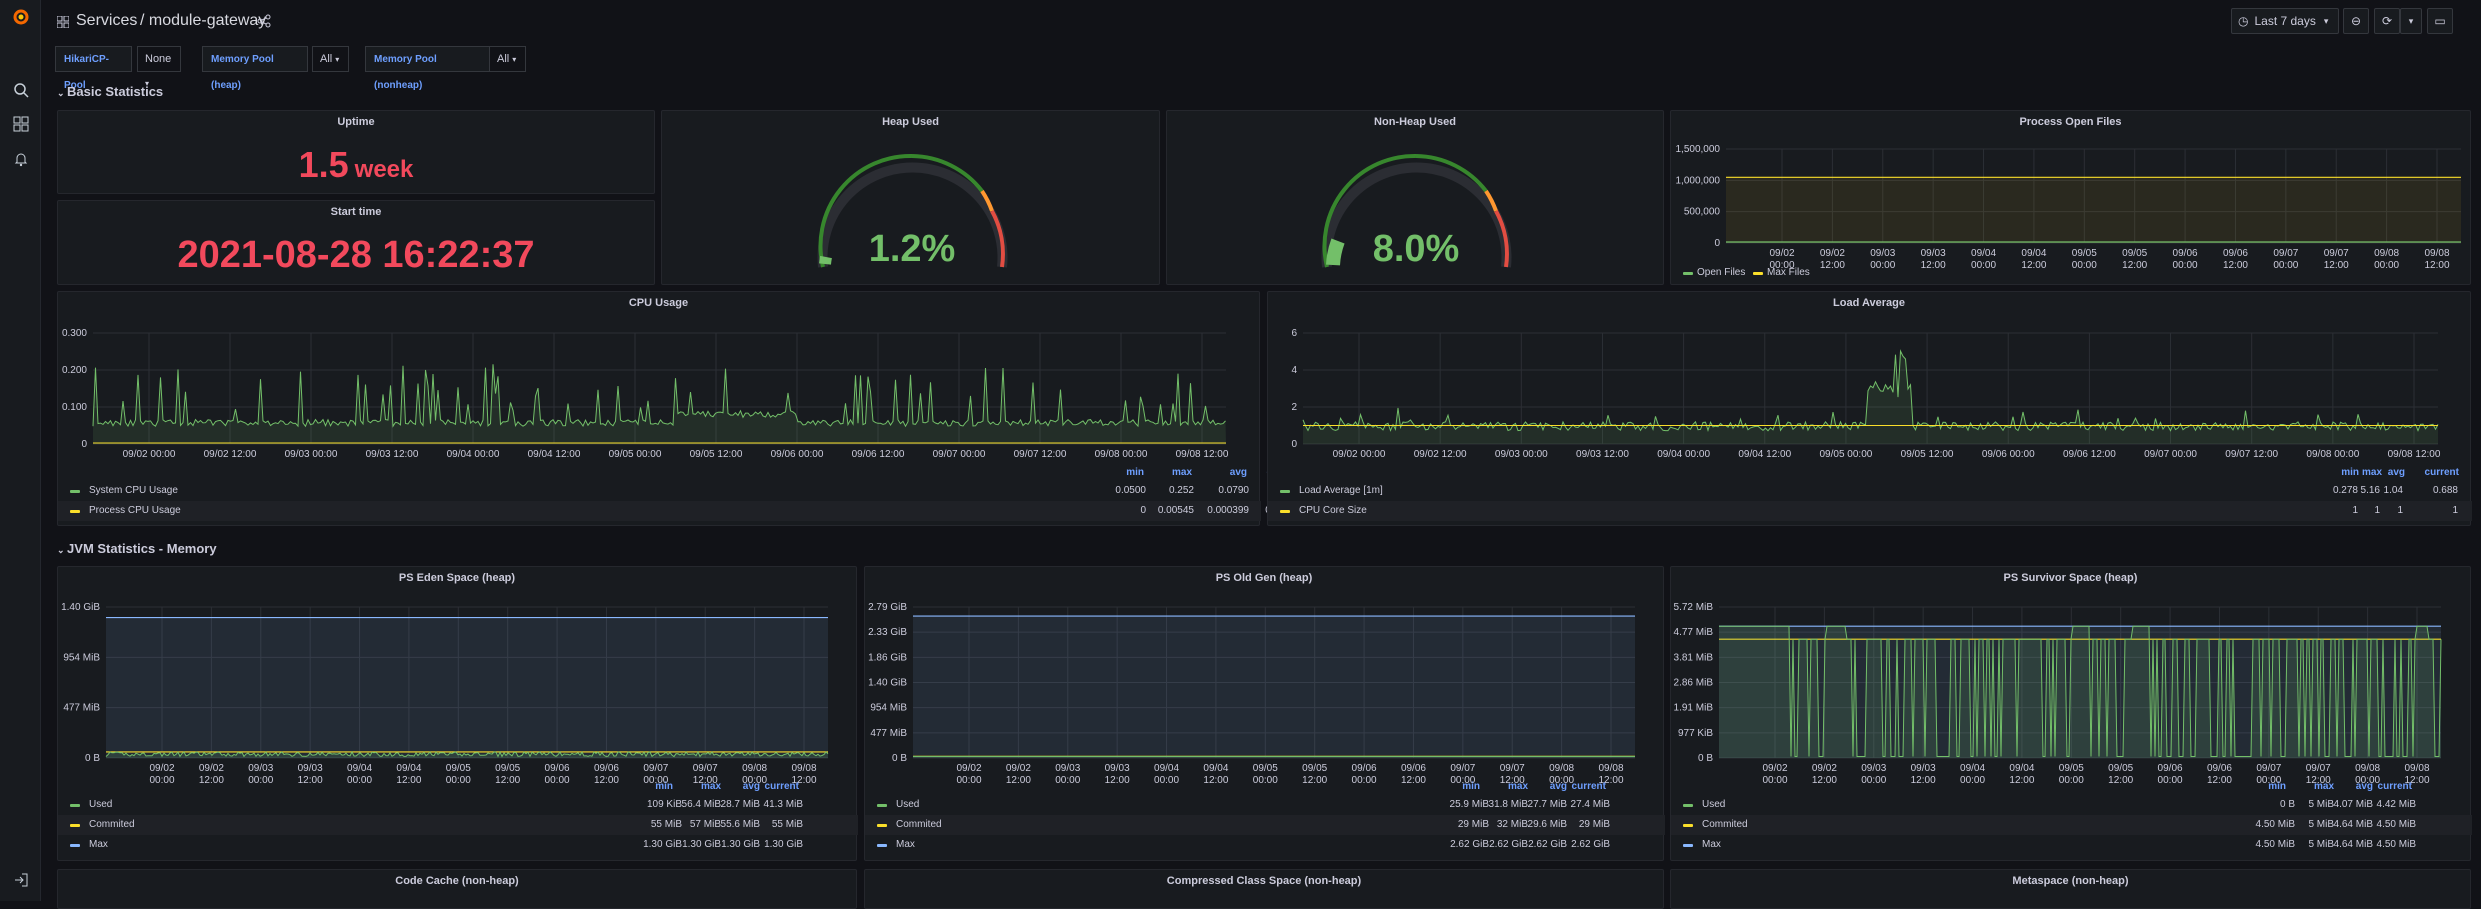 The image size is (2481, 909). What do you see at coordinates (2275, 824) in the screenshot?
I see `legend-min: 4.50 MiB` at bounding box center [2275, 824].